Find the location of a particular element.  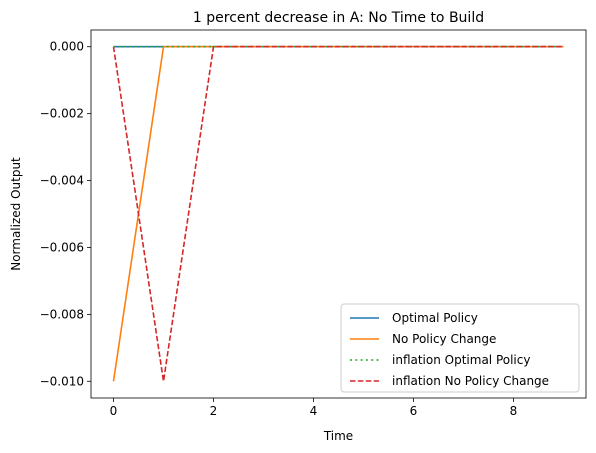

y-tick-label: −0.004 is located at coordinates (62, 181).